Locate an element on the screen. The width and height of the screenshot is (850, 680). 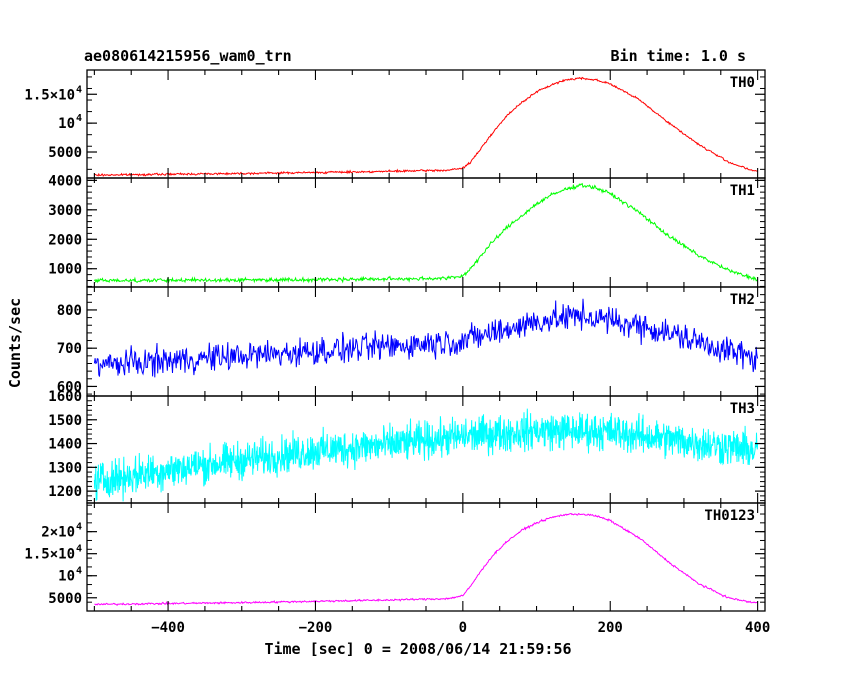
y-tick-label: 2×10 is located at coordinates (58, 533).